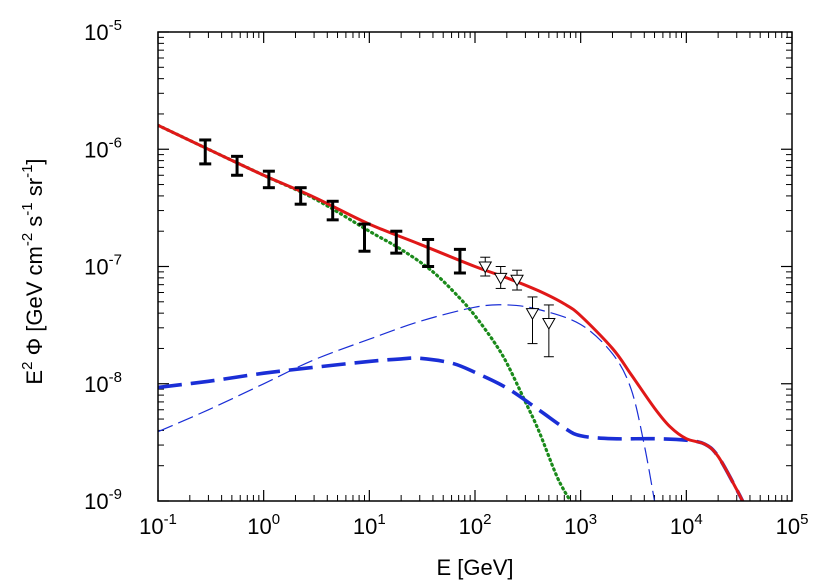 Image resolution: width=830 pixels, height=581 pixels. Describe the element at coordinates (158, 525) in the screenshot. I see `x-tick-label: 10⁻¹` at that location.